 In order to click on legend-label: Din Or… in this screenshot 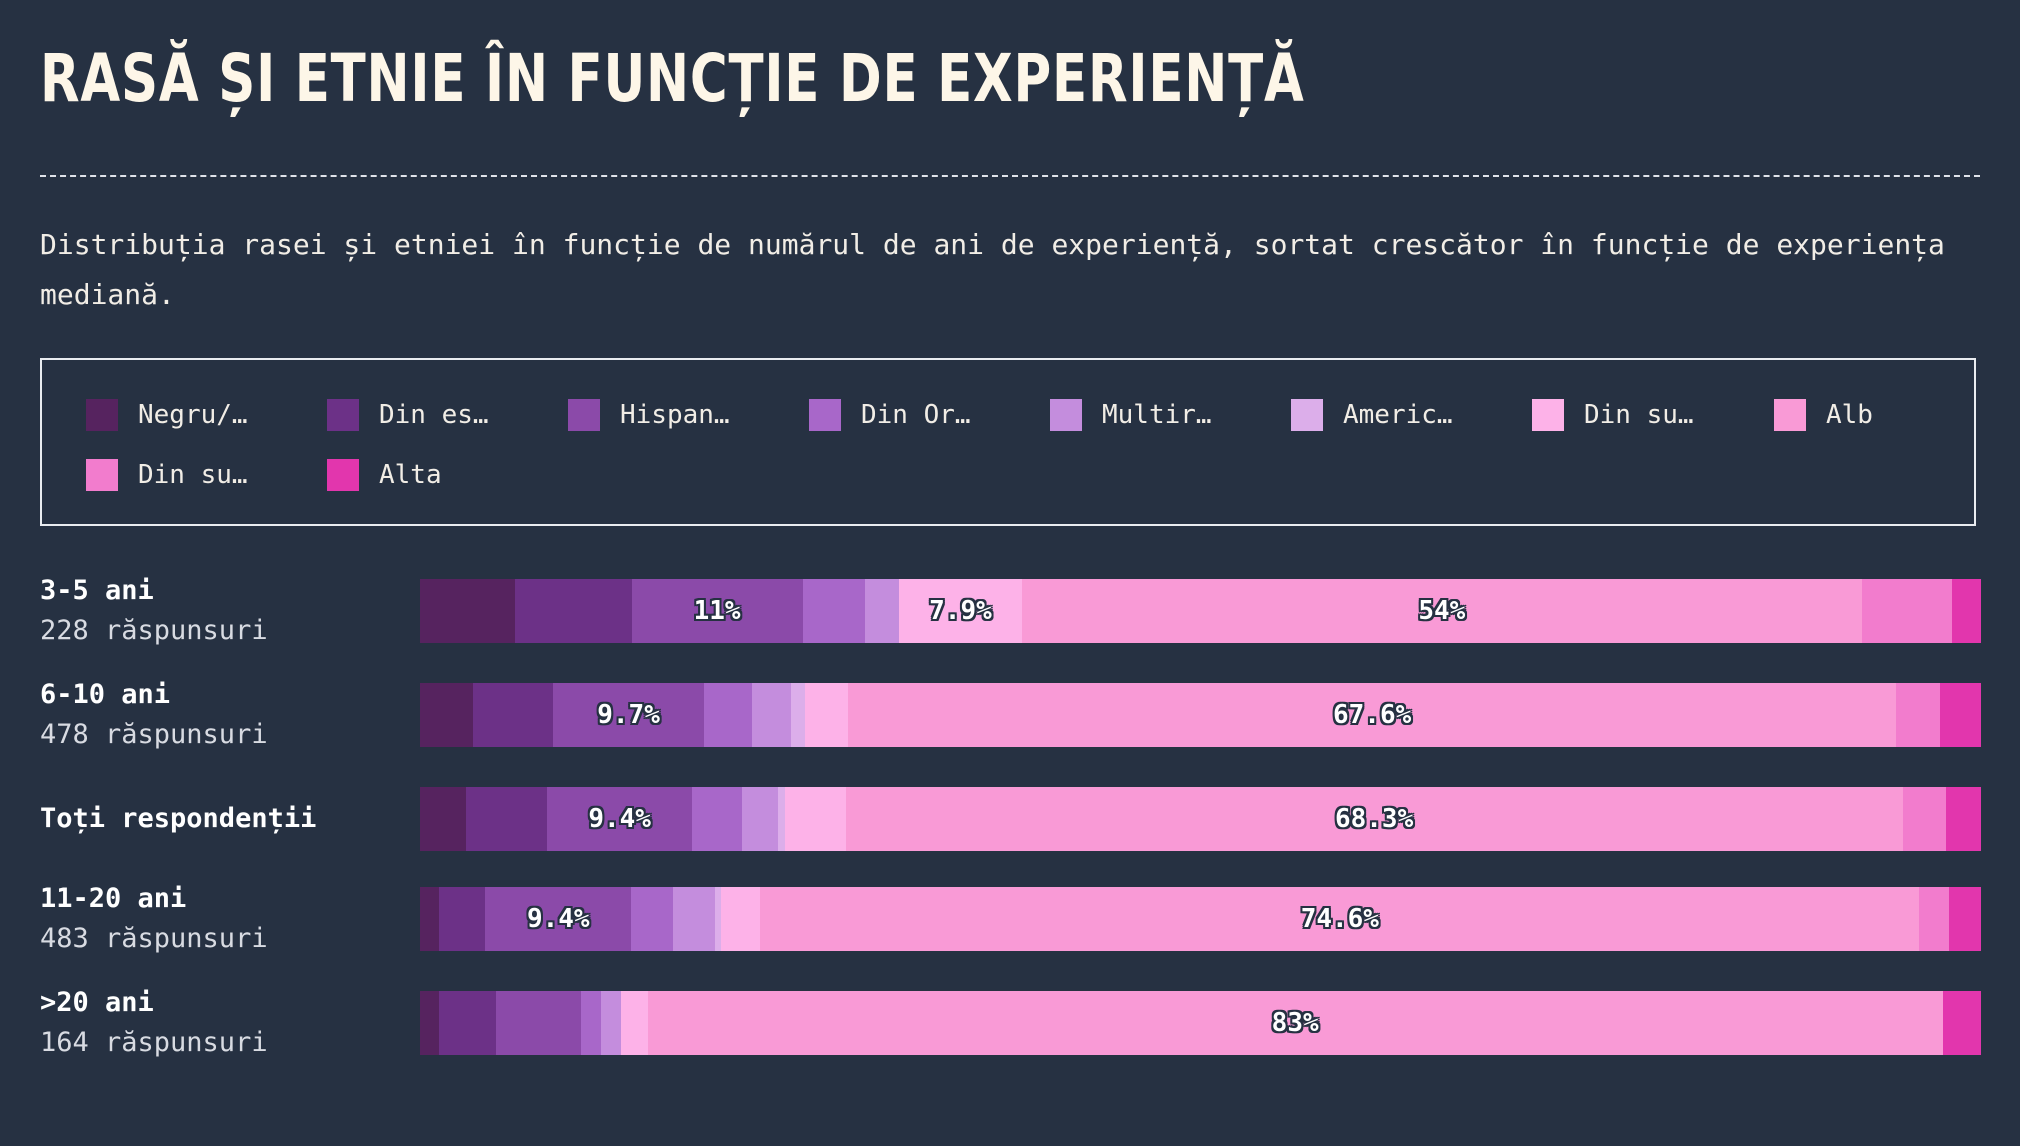, I will do `click(916, 415)`.